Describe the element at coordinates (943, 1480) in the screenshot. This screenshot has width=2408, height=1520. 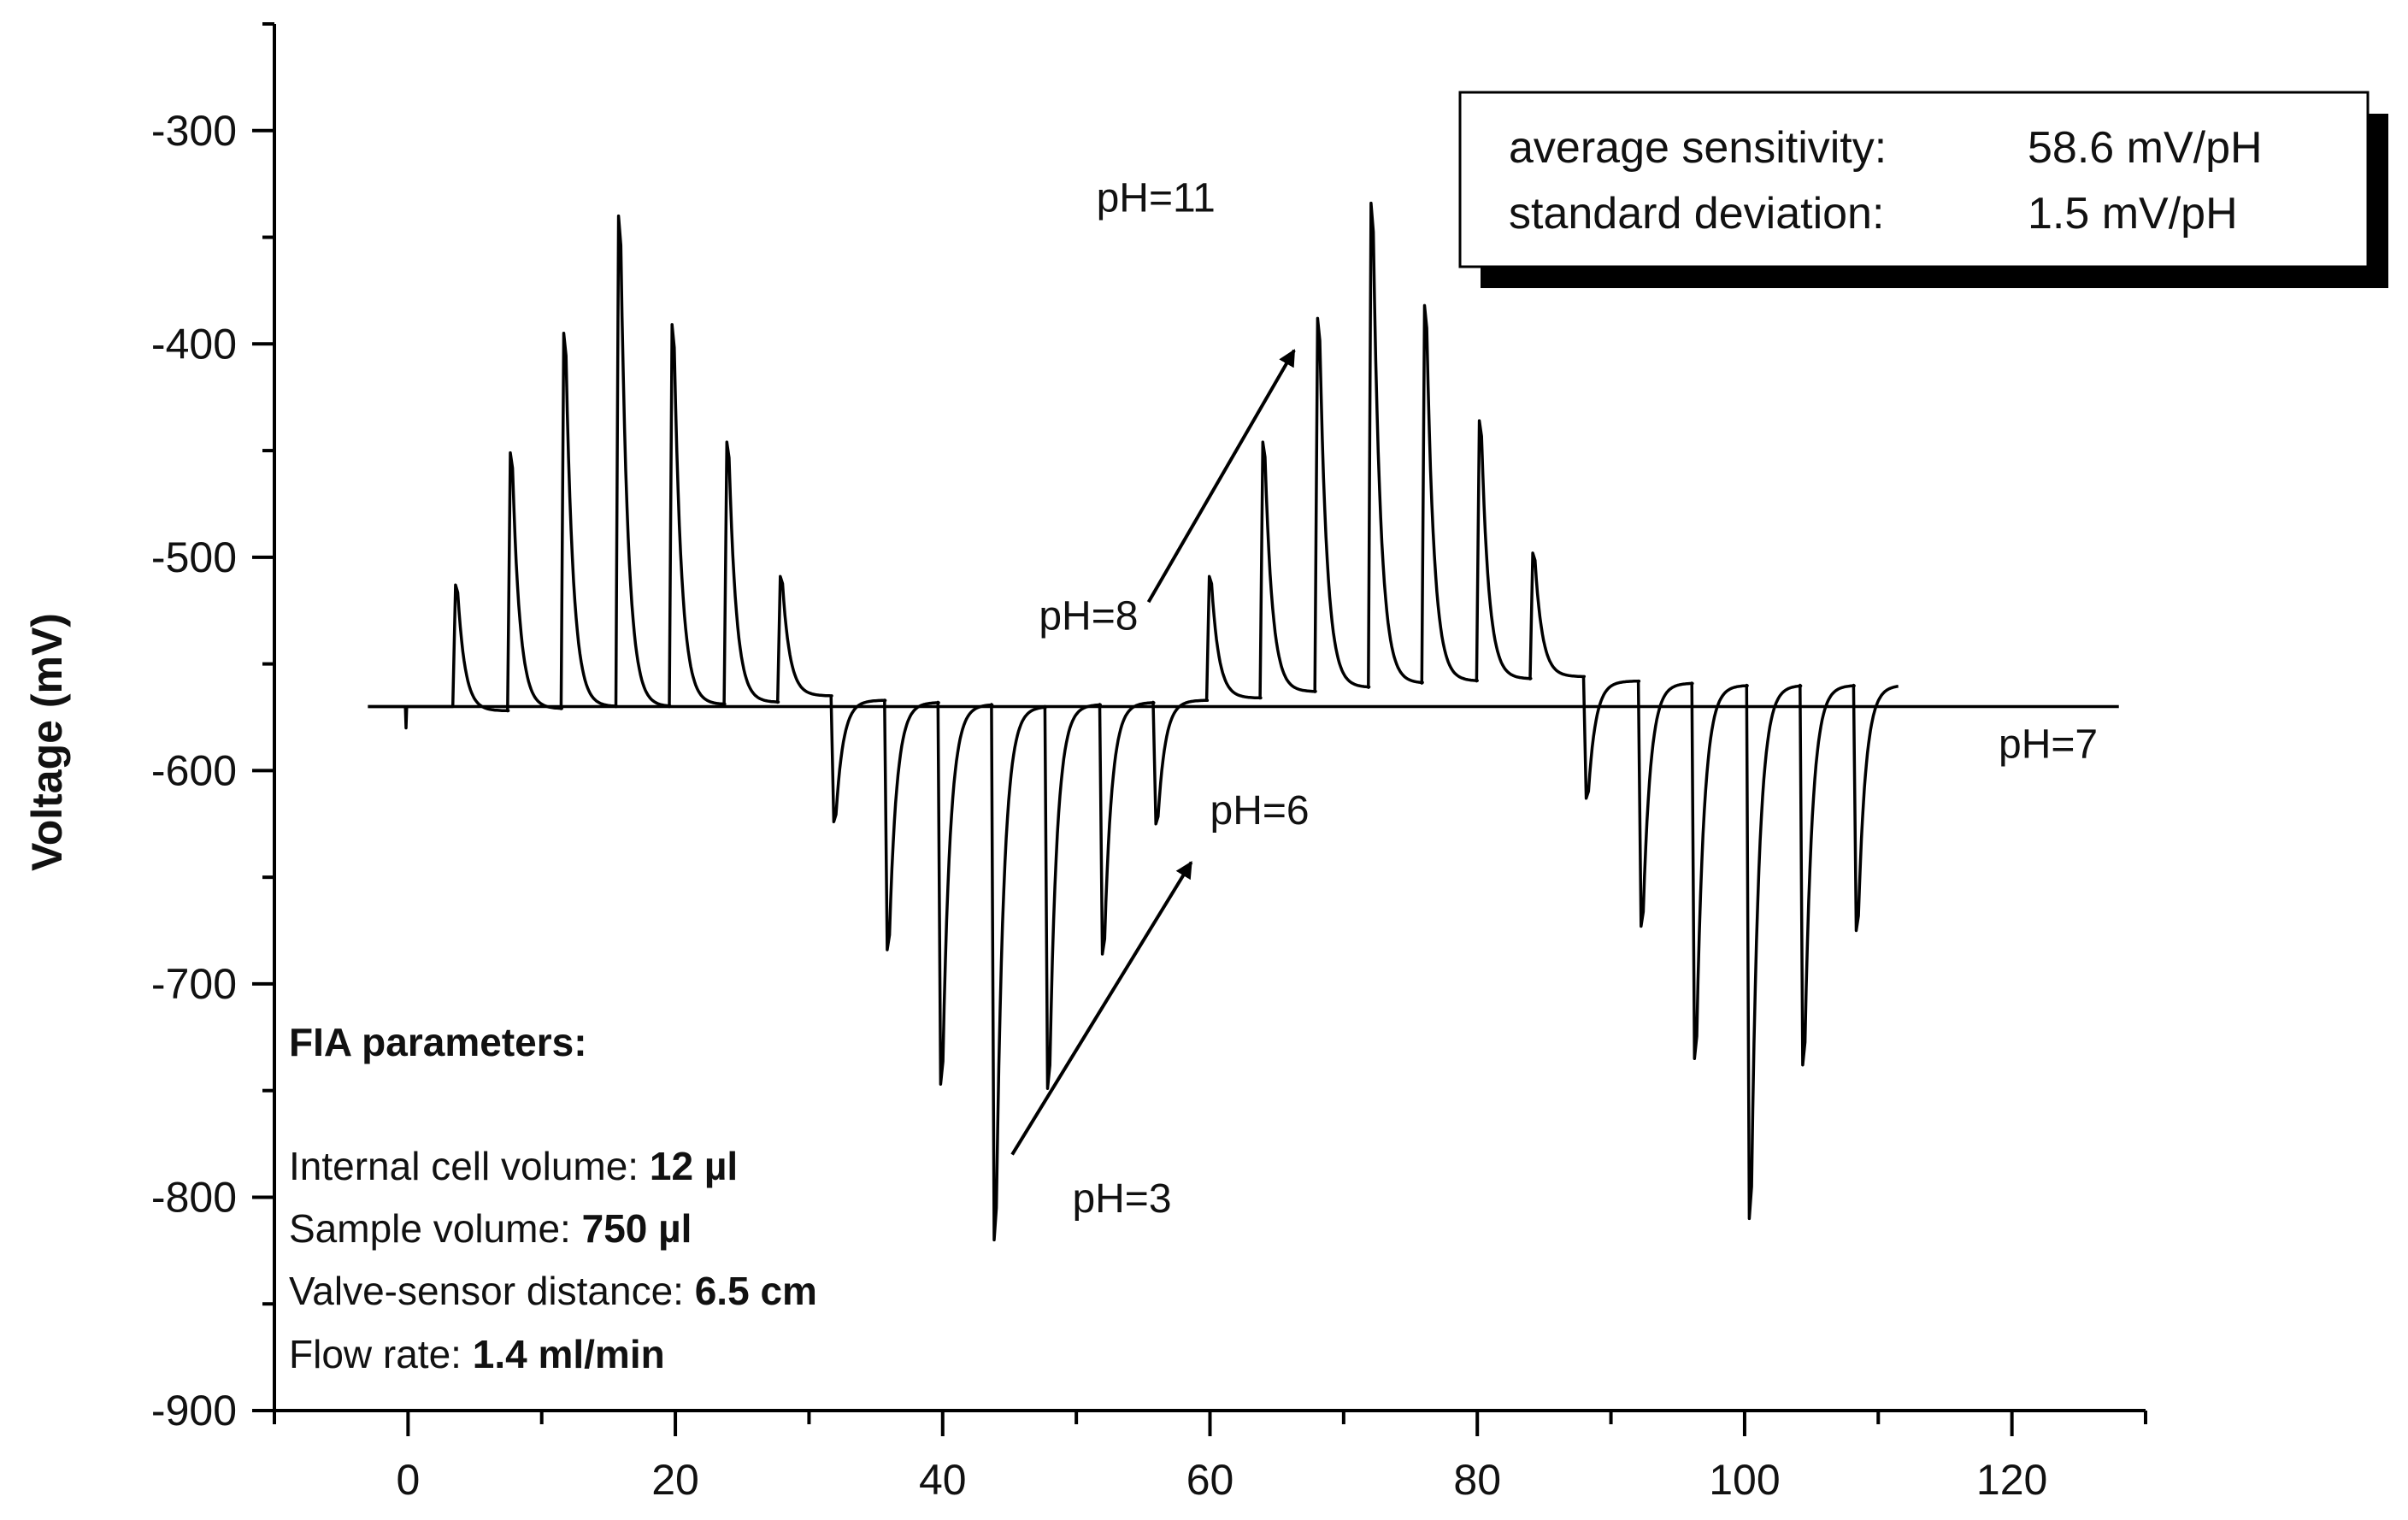
I see `x-tick-label: 40` at that location.